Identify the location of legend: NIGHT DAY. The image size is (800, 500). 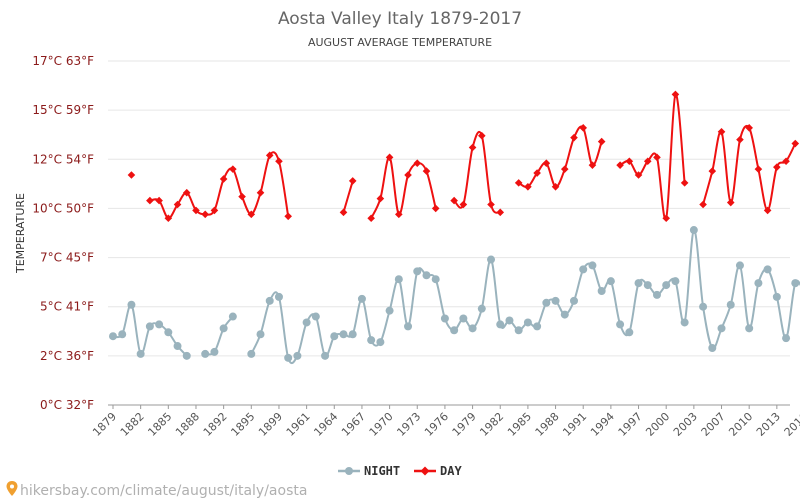
(400, 471).